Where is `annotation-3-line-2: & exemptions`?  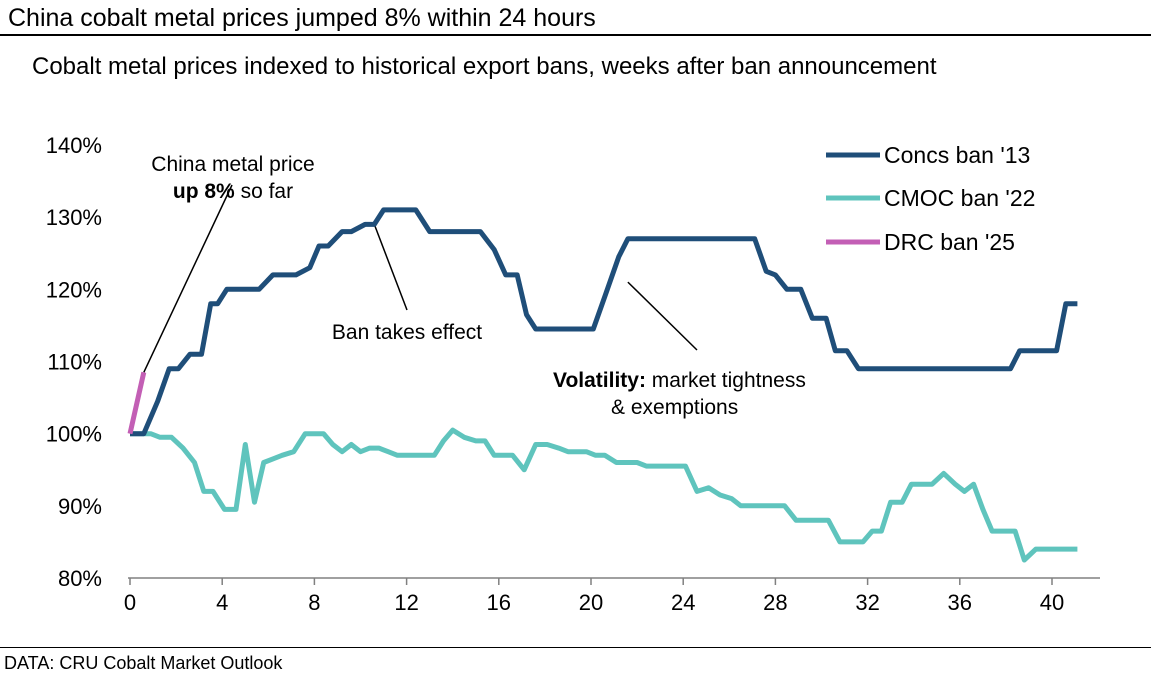 annotation-3-line-2: & exemptions is located at coordinates (674, 407).